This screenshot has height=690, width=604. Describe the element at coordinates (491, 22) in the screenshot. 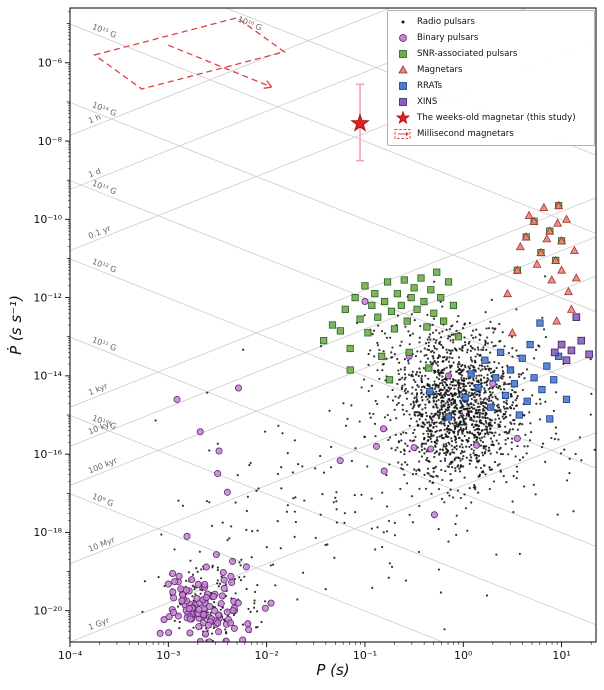

I see `legend-item-radio-pulsars: Radio pulsars` at that location.